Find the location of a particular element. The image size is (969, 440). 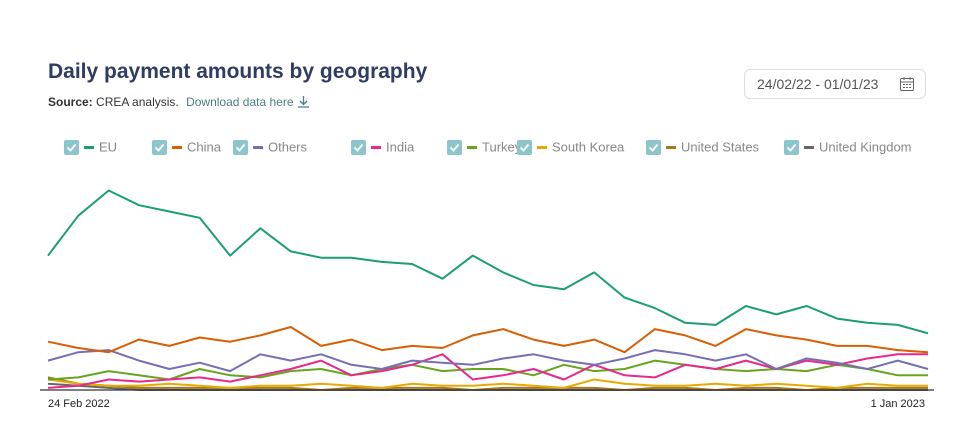

legend-item: Others is located at coordinates (270, 147).